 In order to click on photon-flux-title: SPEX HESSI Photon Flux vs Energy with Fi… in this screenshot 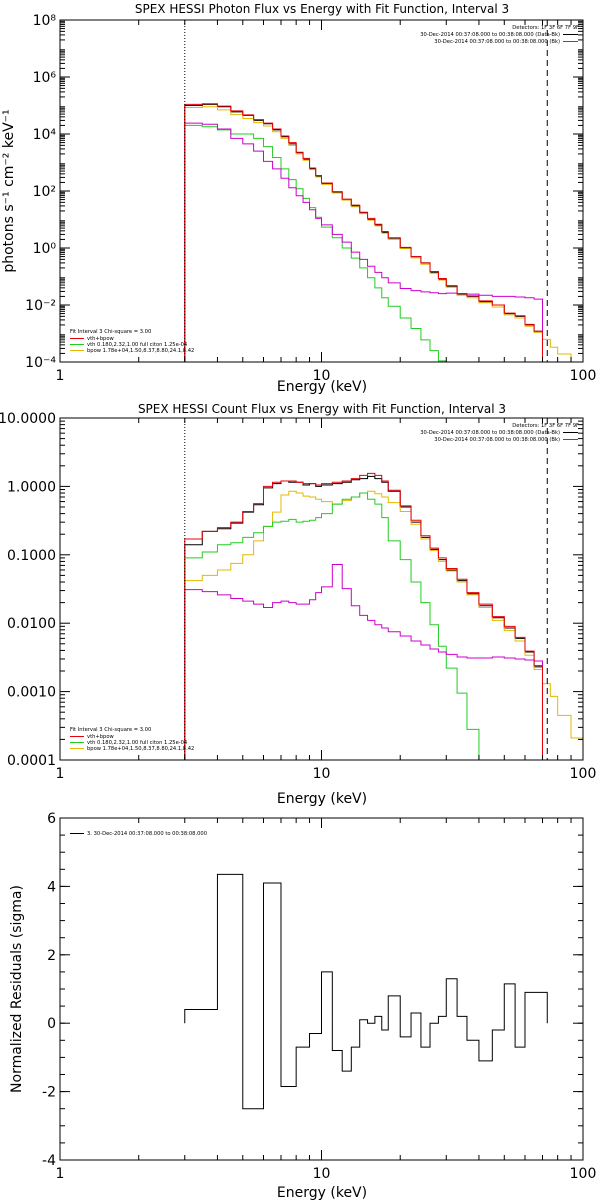, I will do `click(322, 9)`.